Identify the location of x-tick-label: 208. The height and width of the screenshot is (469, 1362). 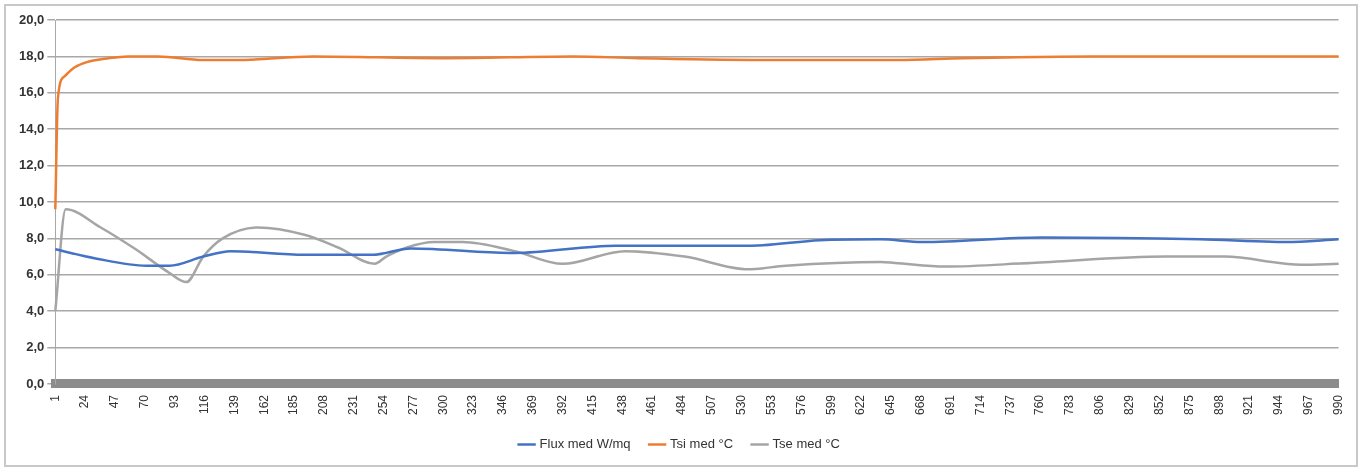
(323, 405).